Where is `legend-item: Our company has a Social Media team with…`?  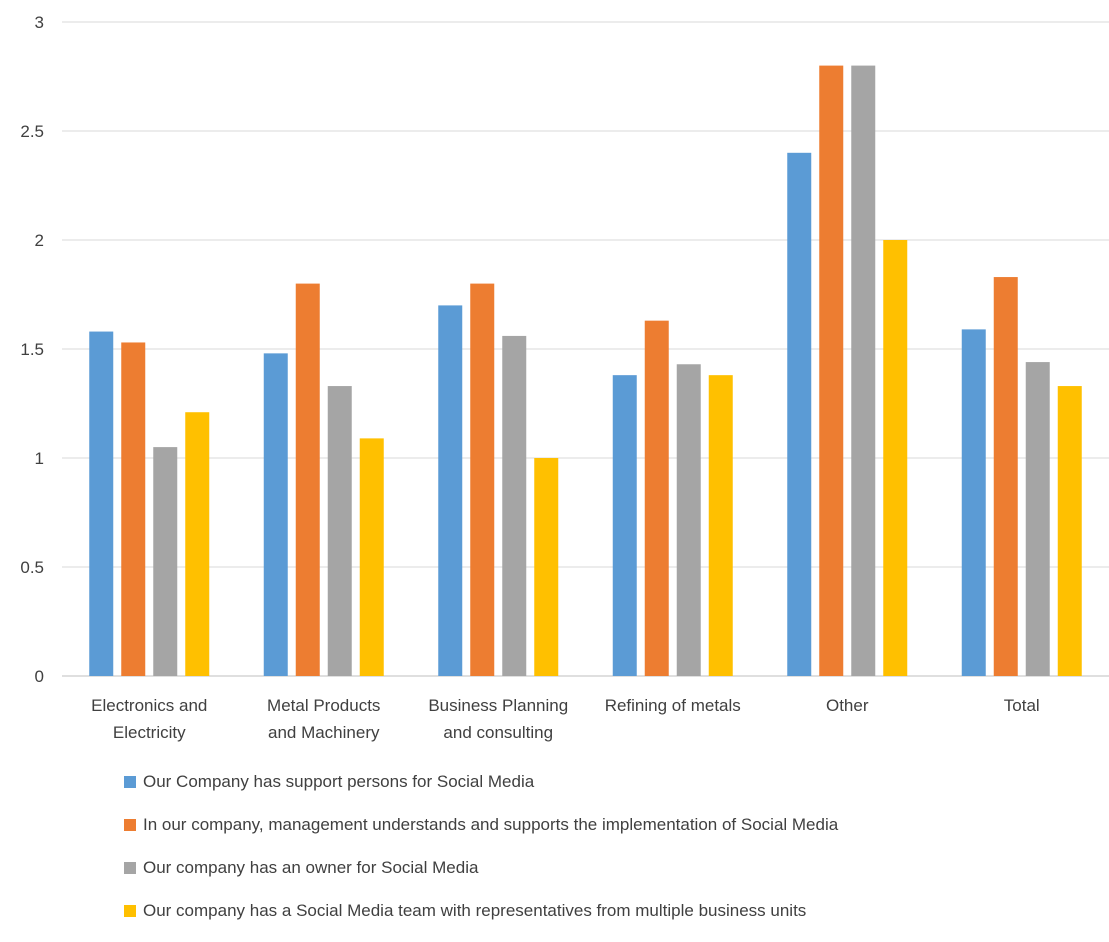 legend-item: Our company has a Social Media team with… is located at coordinates (481, 911).